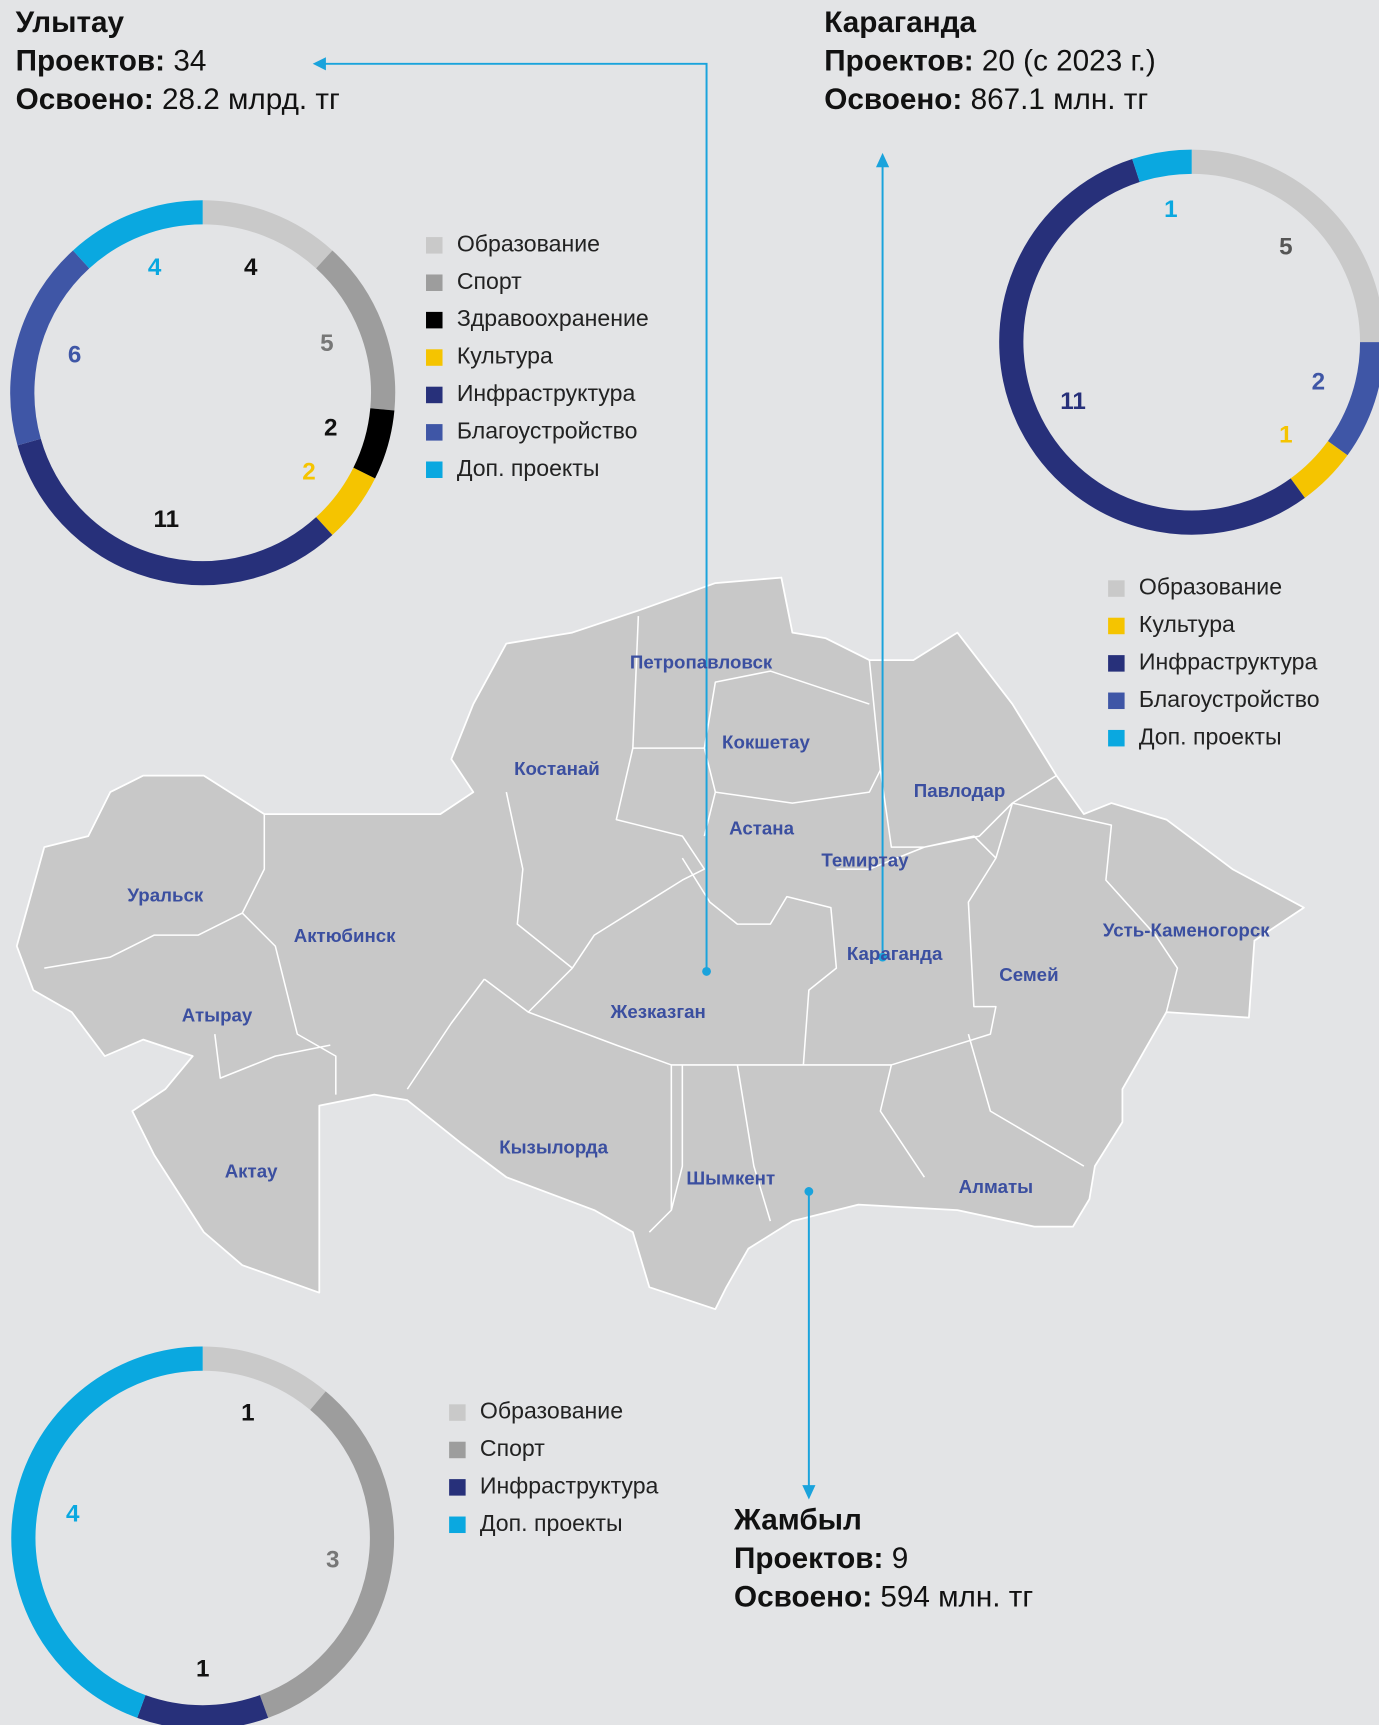 This screenshot has width=1379, height=1725. I want to click on segment-label: 5, so click(326, 343).